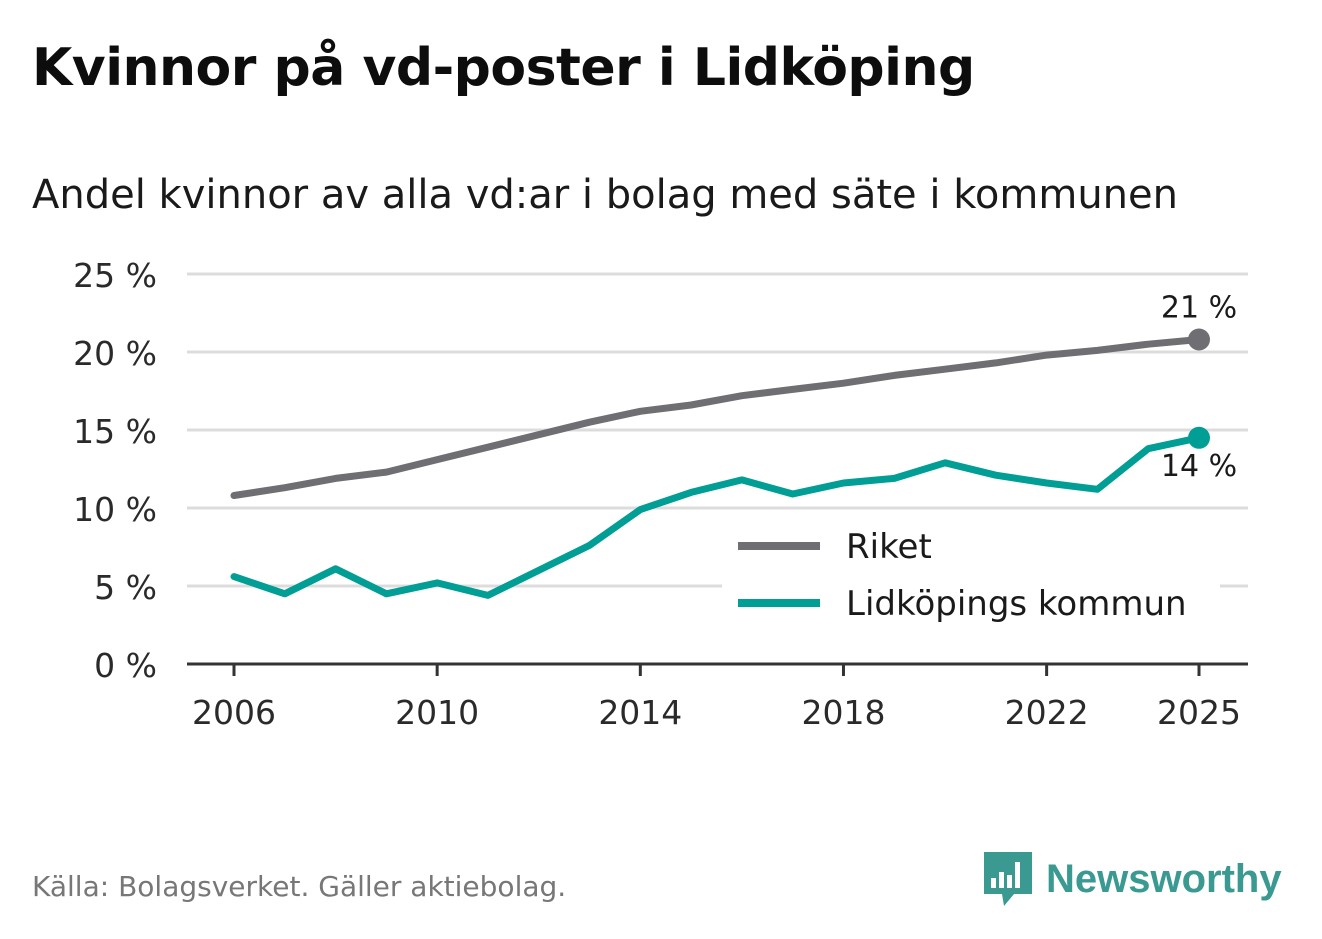 The image size is (1322, 939). What do you see at coordinates (299, 886) in the screenshot?
I see `source-note: Källa: Bolagsverket. Gäller aktiebolag.` at bounding box center [299, 886].